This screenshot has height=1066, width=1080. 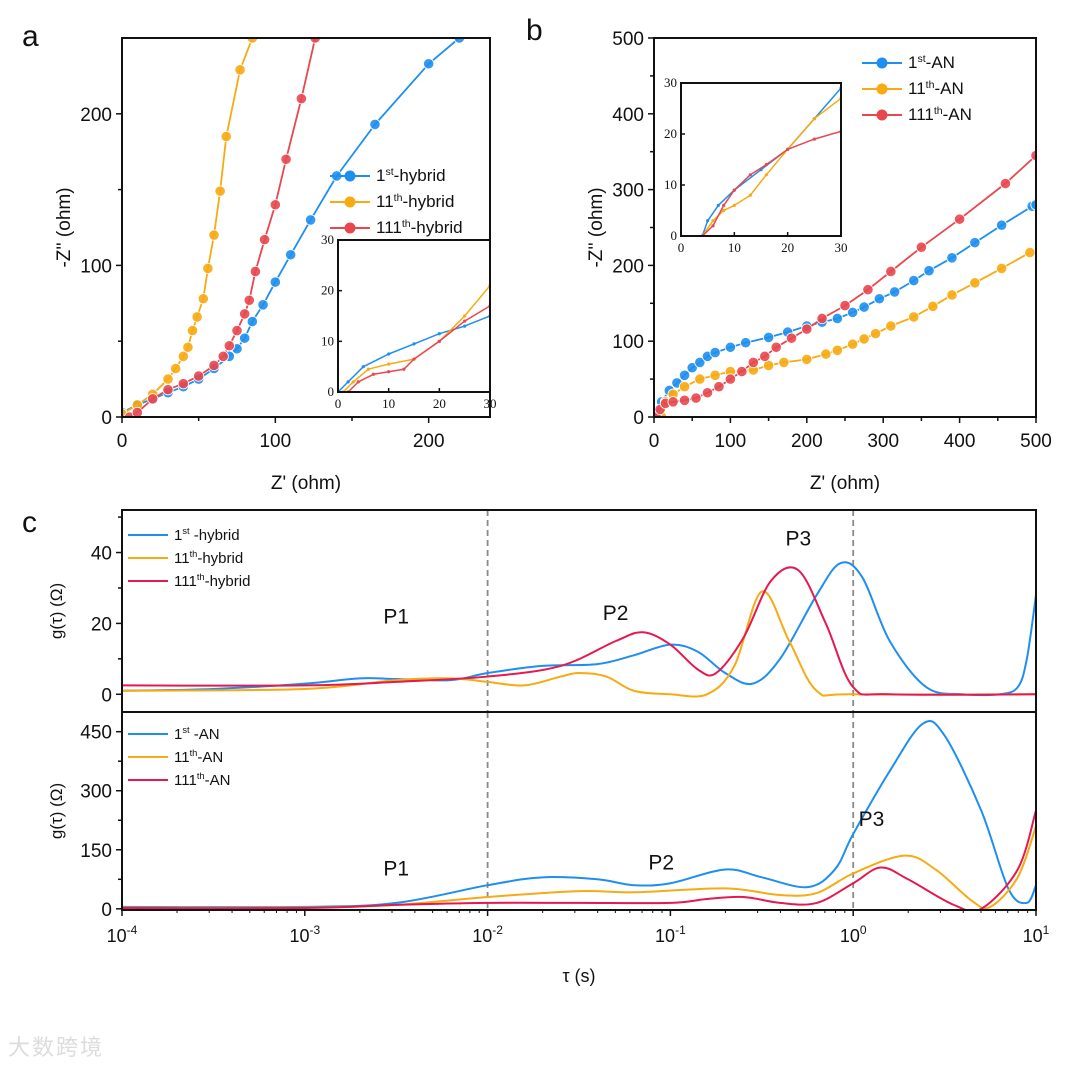 What do you see at coordinates (96, 266) in the screenshot?
I see `y-tick-label: 100` at bounding box center [96, 266].